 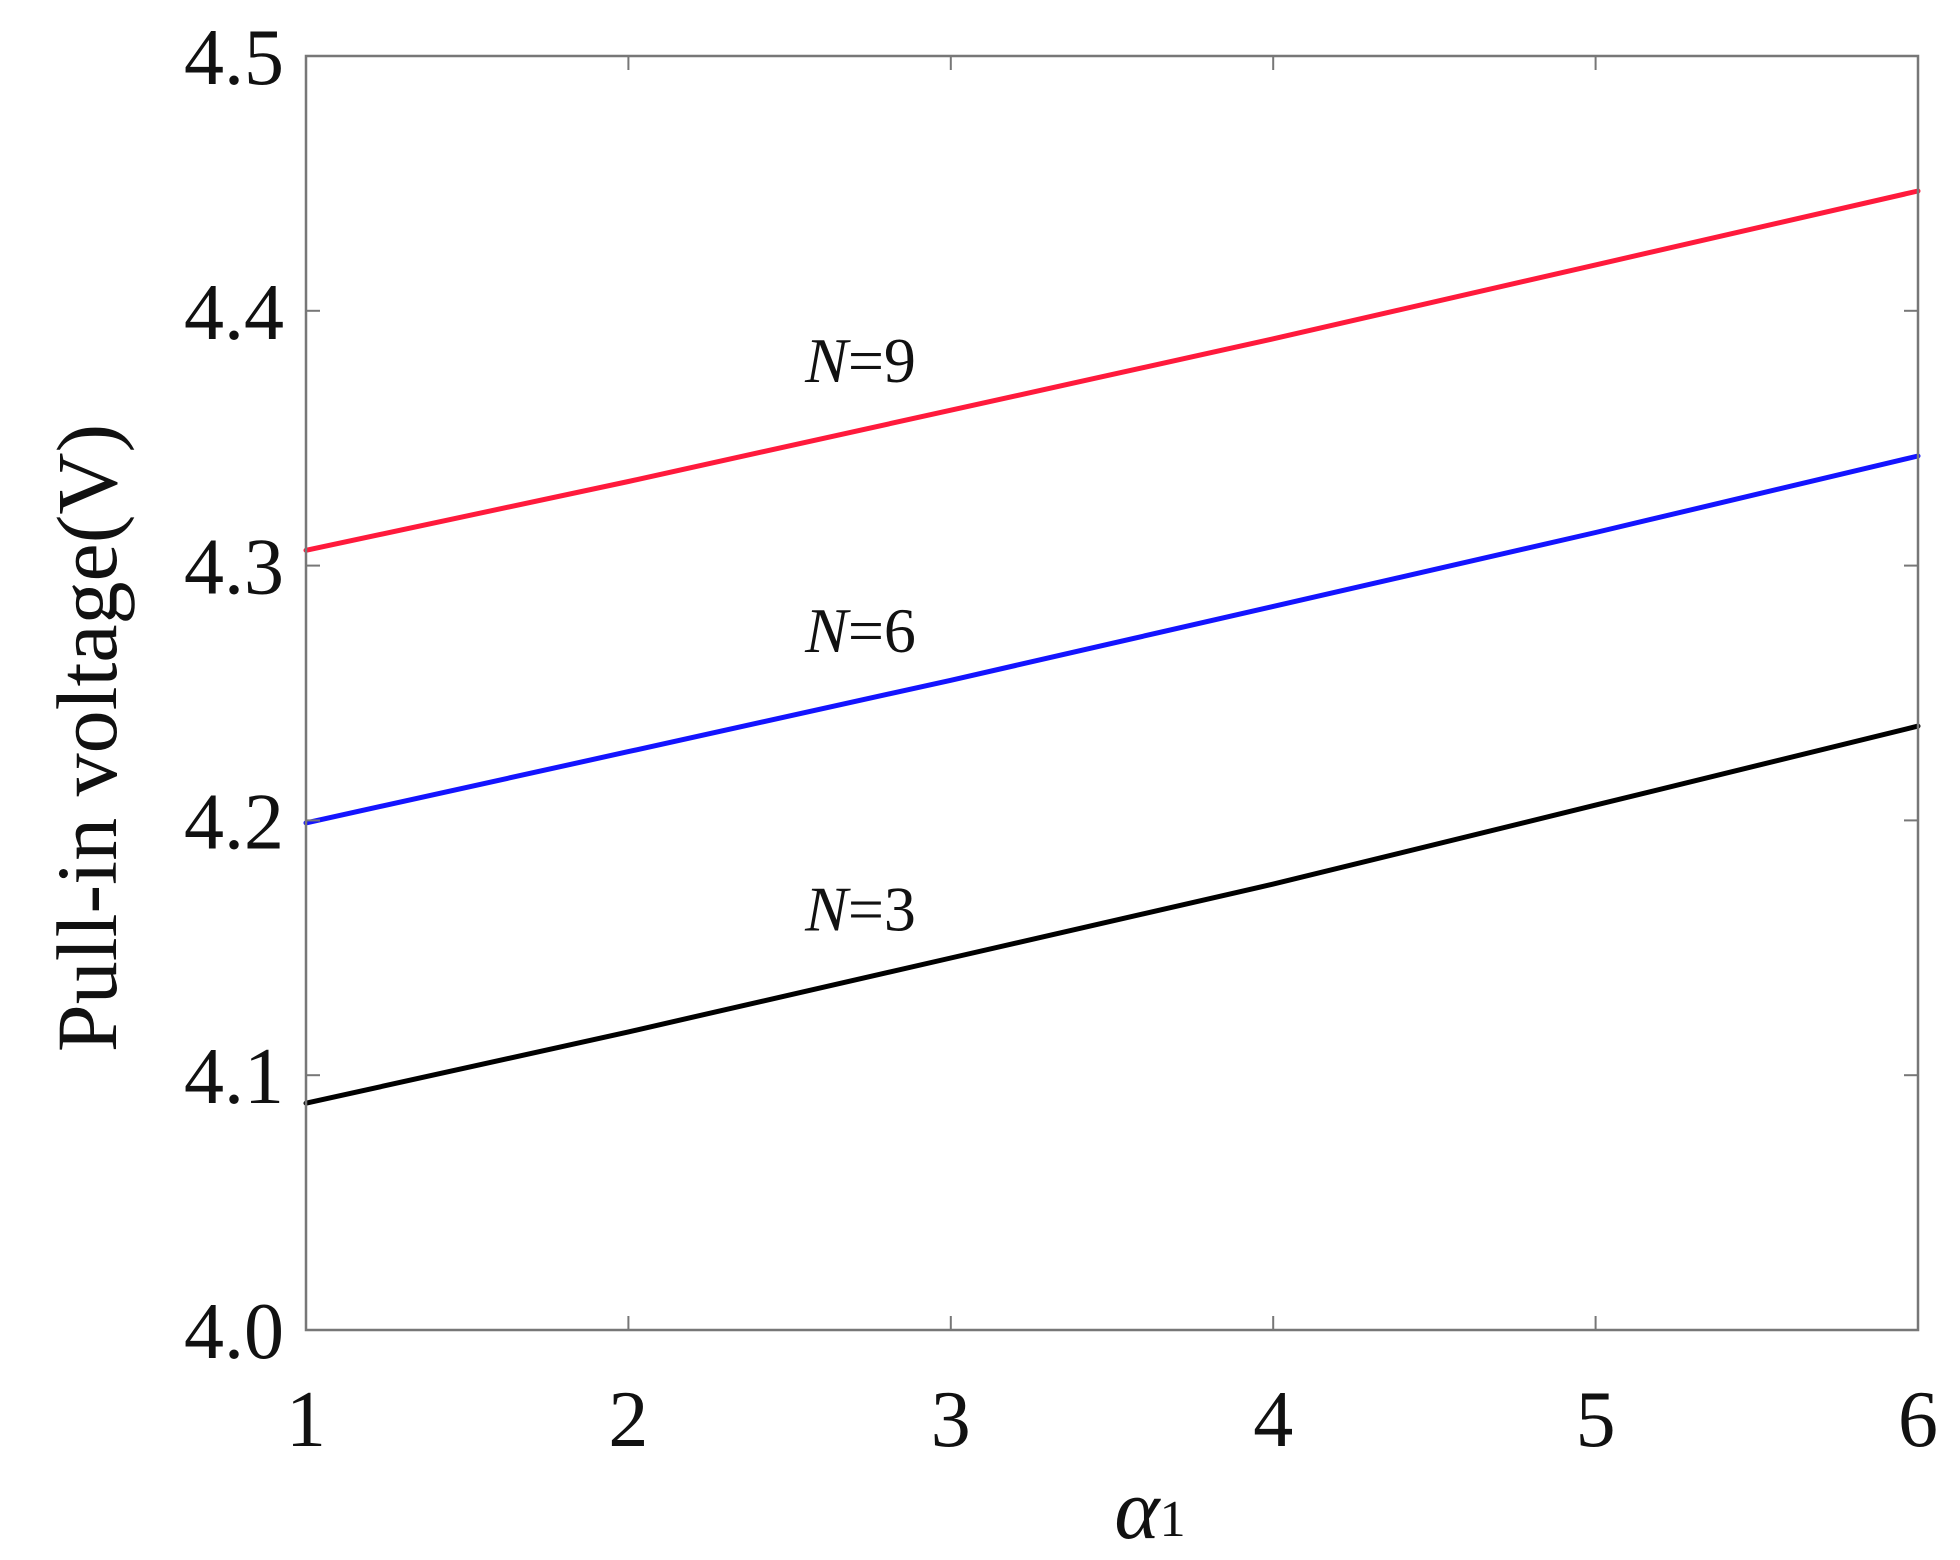 I want to click on y-tick-label: 4.0, so click(x=234, y=1332).